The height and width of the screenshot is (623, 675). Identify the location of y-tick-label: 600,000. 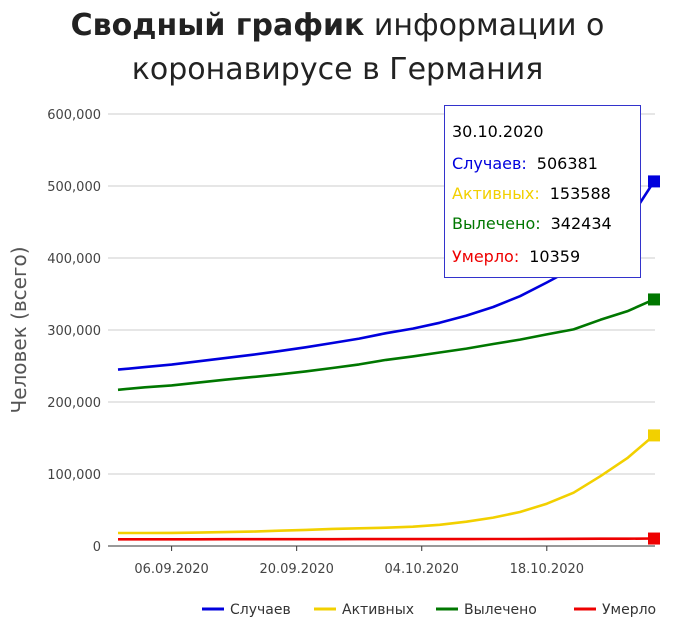
(74, 115).